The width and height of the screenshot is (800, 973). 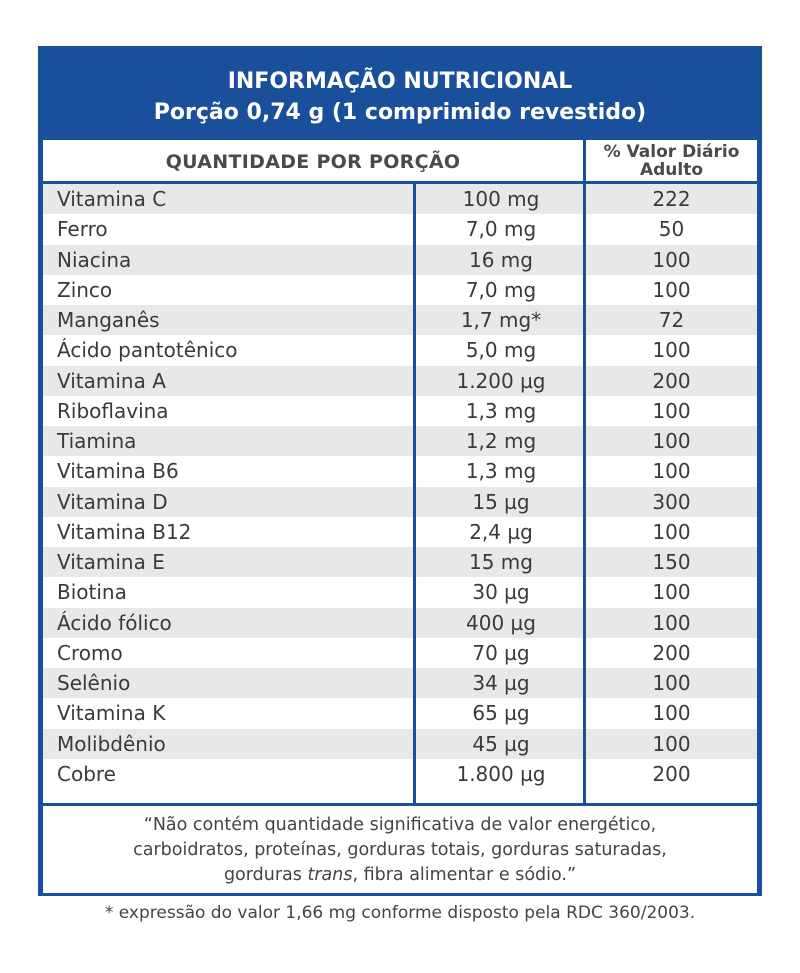 What do you see at coordinates (671, 501) in the screenshot?
I see `nutrient-daily-value: 300` at bounding box center [671, 501].